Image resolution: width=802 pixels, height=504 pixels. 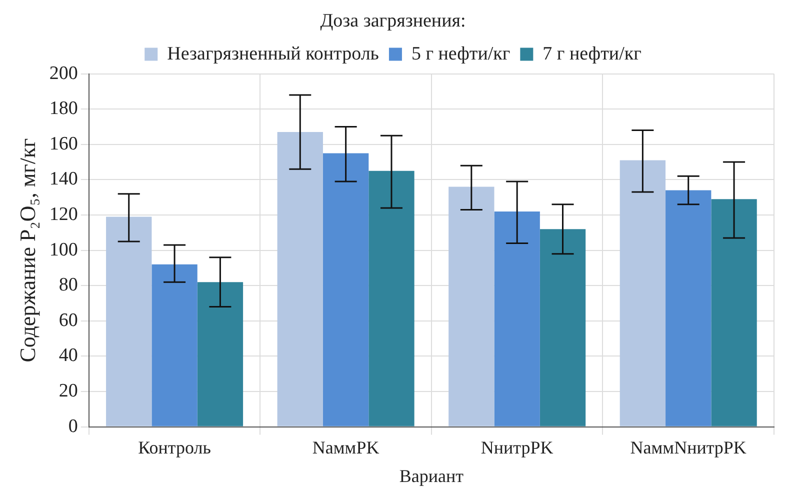 What do you see at coordinates (431, 476) in the screenshot?
I see `x-axis-title: Вариант` at bounding box center [431, 476].